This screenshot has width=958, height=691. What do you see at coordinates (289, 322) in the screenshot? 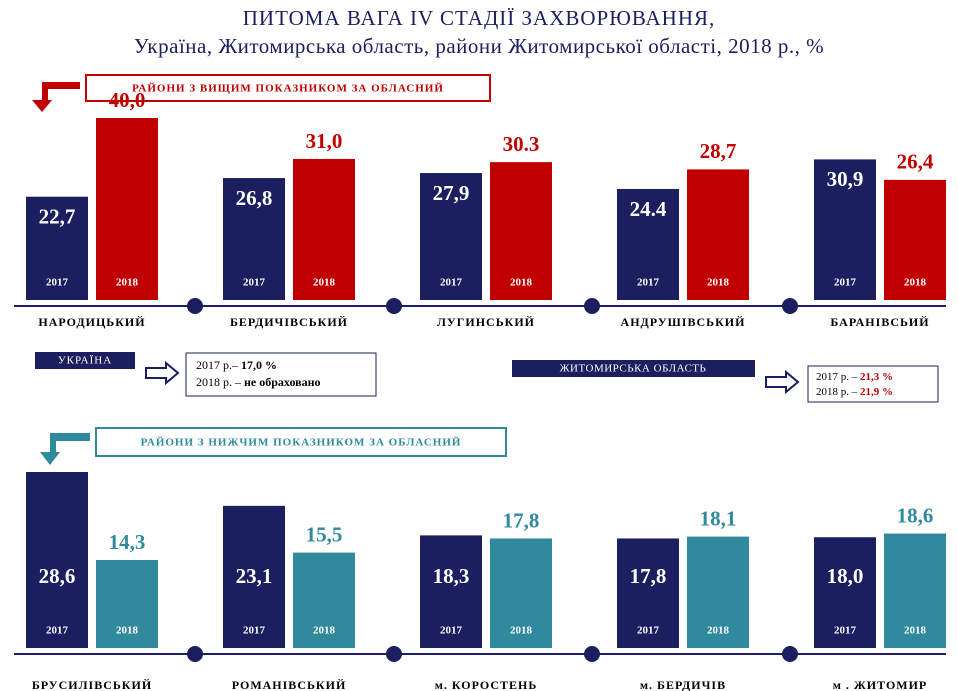
I see `category-label: БЕРДИЧІВСЬКИЙ` at bounding box center [289, 322].